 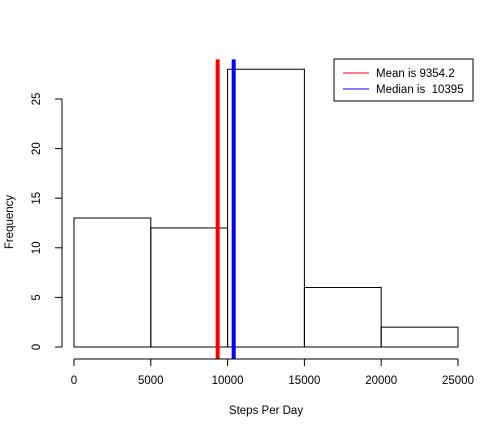 What do you see at coordinates (228, 381) in the screenshot?
I see `x-tick-label-2: 10000` at bounding box center [228, 381].